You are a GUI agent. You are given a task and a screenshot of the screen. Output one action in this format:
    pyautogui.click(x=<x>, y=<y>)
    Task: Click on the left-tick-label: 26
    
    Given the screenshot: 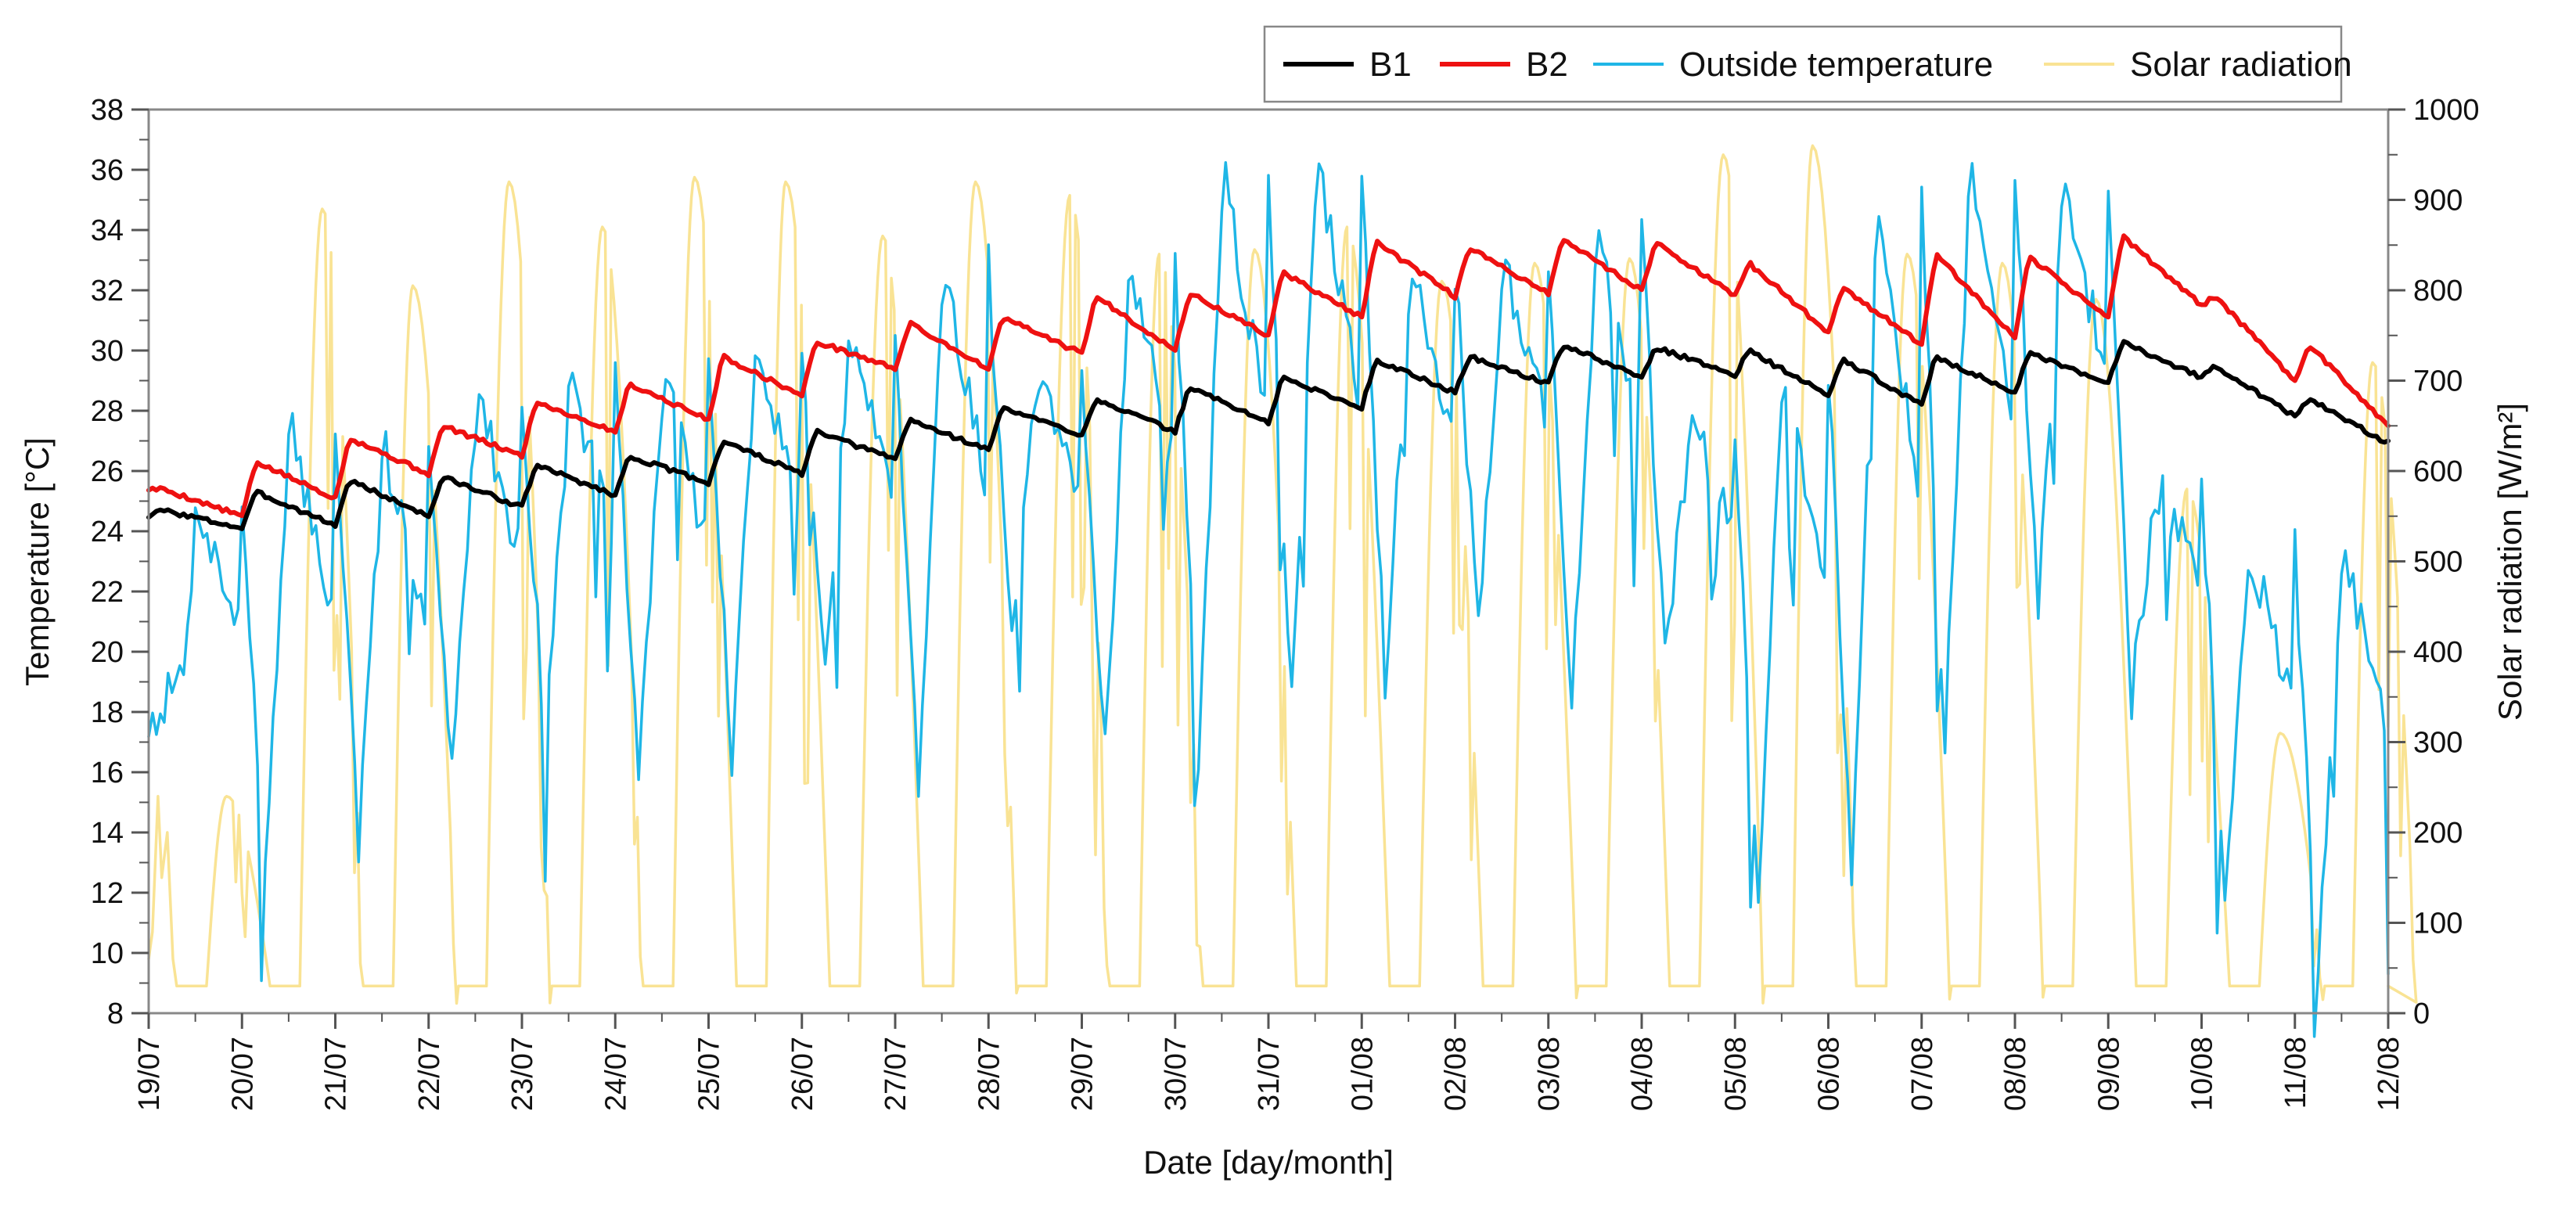 What is the action you would take?
    pyautogui.click(x=107, y=472)
    